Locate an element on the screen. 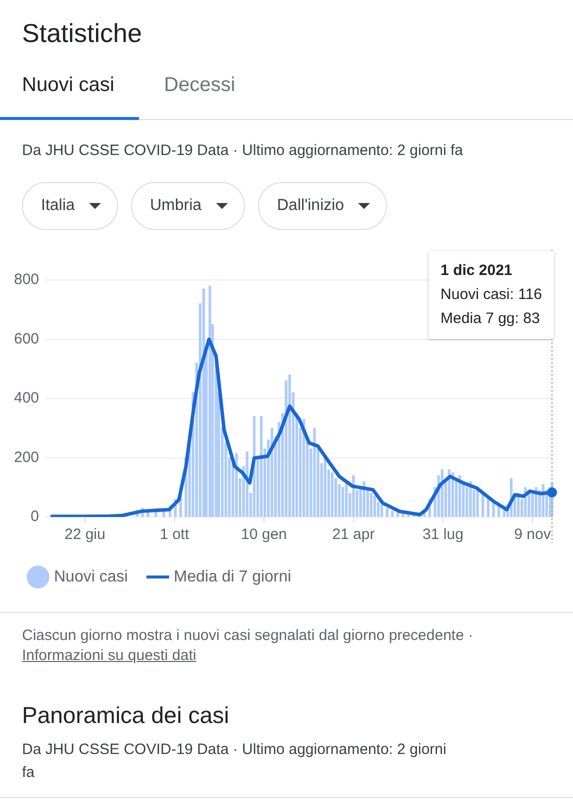  legend-label: Nuovi casi is located at coordinates (91, 577).